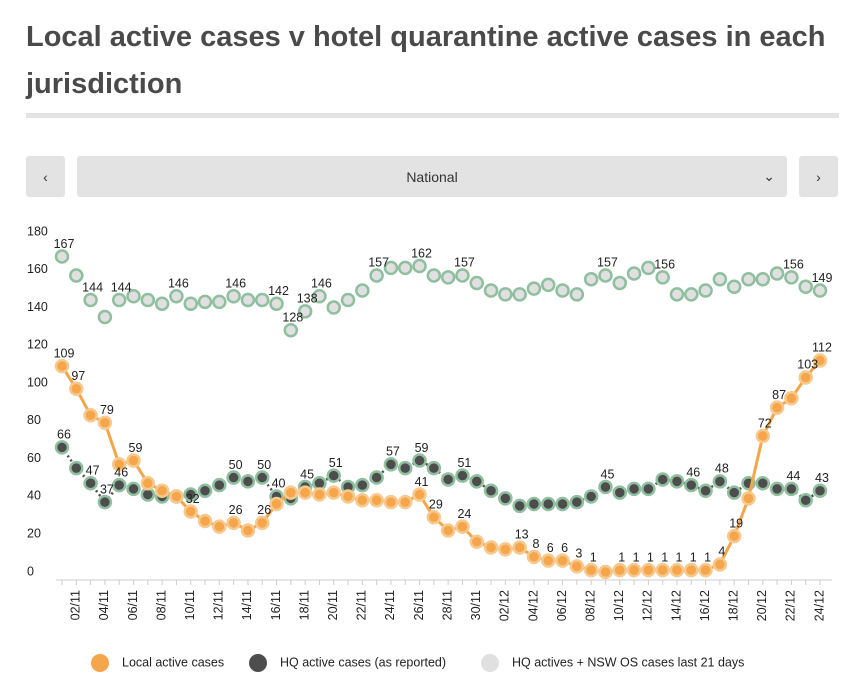  Describe the element at coordinates (765, 423) in the screenshot. I see `data-label: 72` at that location.